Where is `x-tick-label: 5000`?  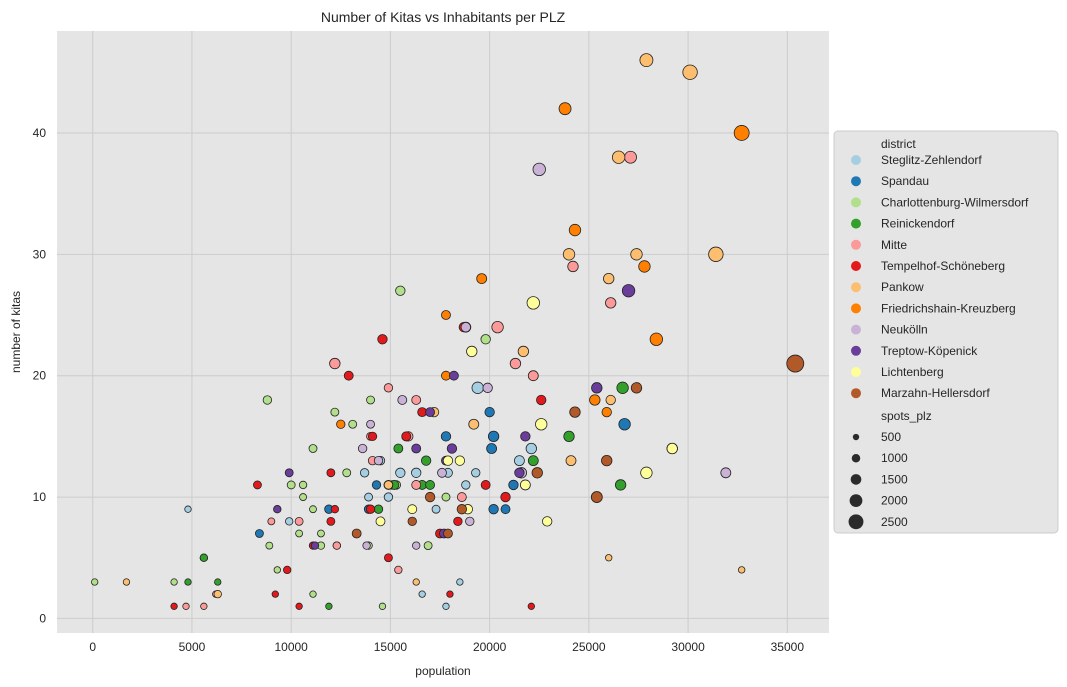 x-tick-label: 5000 is located at coordinates (192, 647).